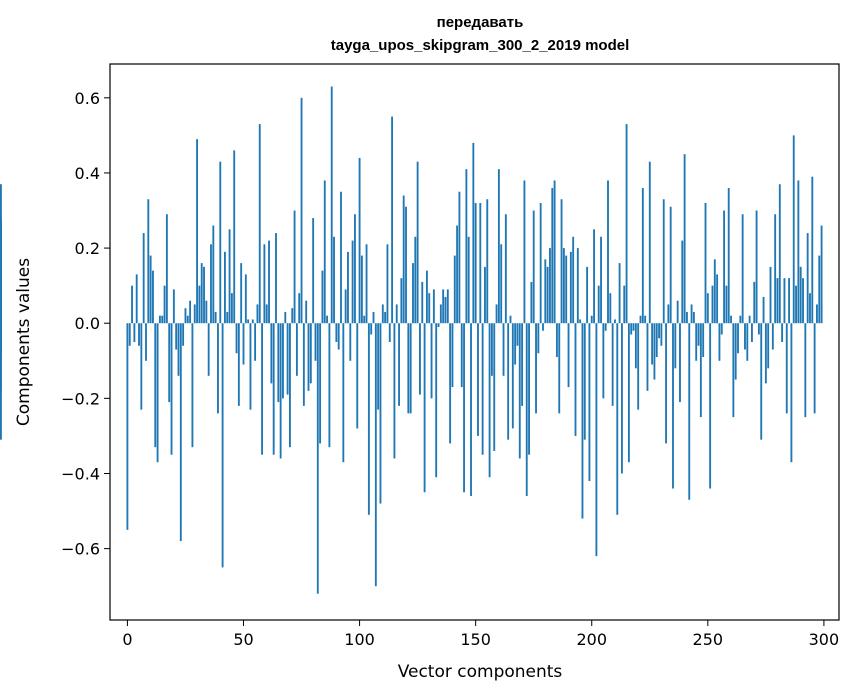 The width and height of the screenshot is (867, 696). I want to click on y-tick-label: 0.2, so click(87, 248).